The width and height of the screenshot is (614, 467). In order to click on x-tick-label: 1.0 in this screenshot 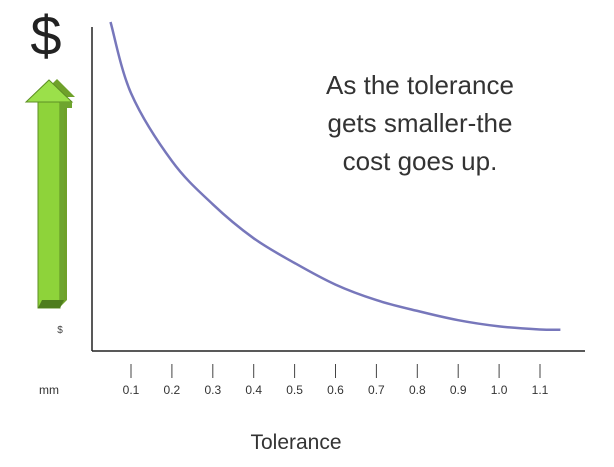, I will do `click(499, 390)`.